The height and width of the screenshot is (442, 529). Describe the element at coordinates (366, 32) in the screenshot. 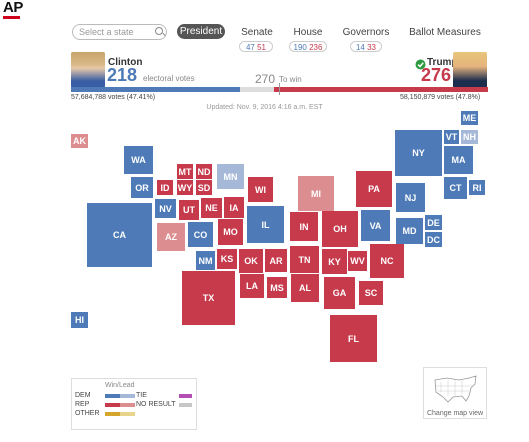

I see `tab-governors: Governors` at that location.